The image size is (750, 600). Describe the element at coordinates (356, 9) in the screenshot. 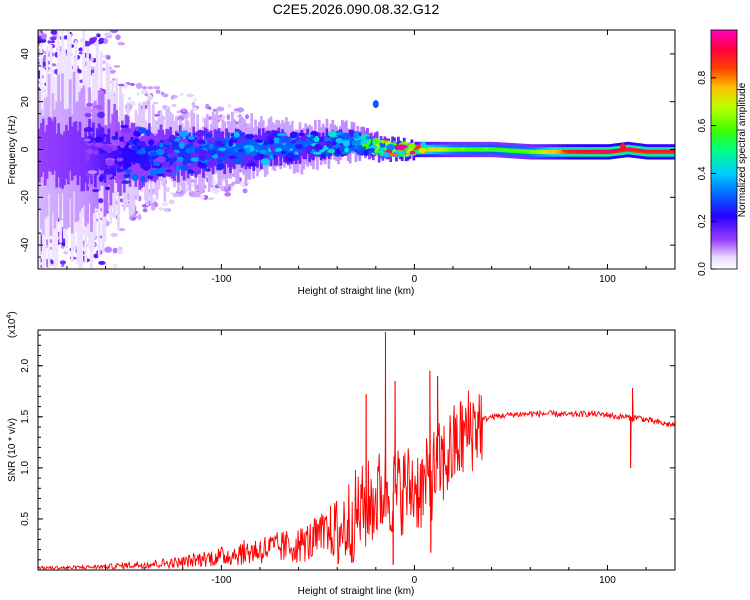

I see `figure-title: C2E5.2026.090.08.32.G12` at that location.